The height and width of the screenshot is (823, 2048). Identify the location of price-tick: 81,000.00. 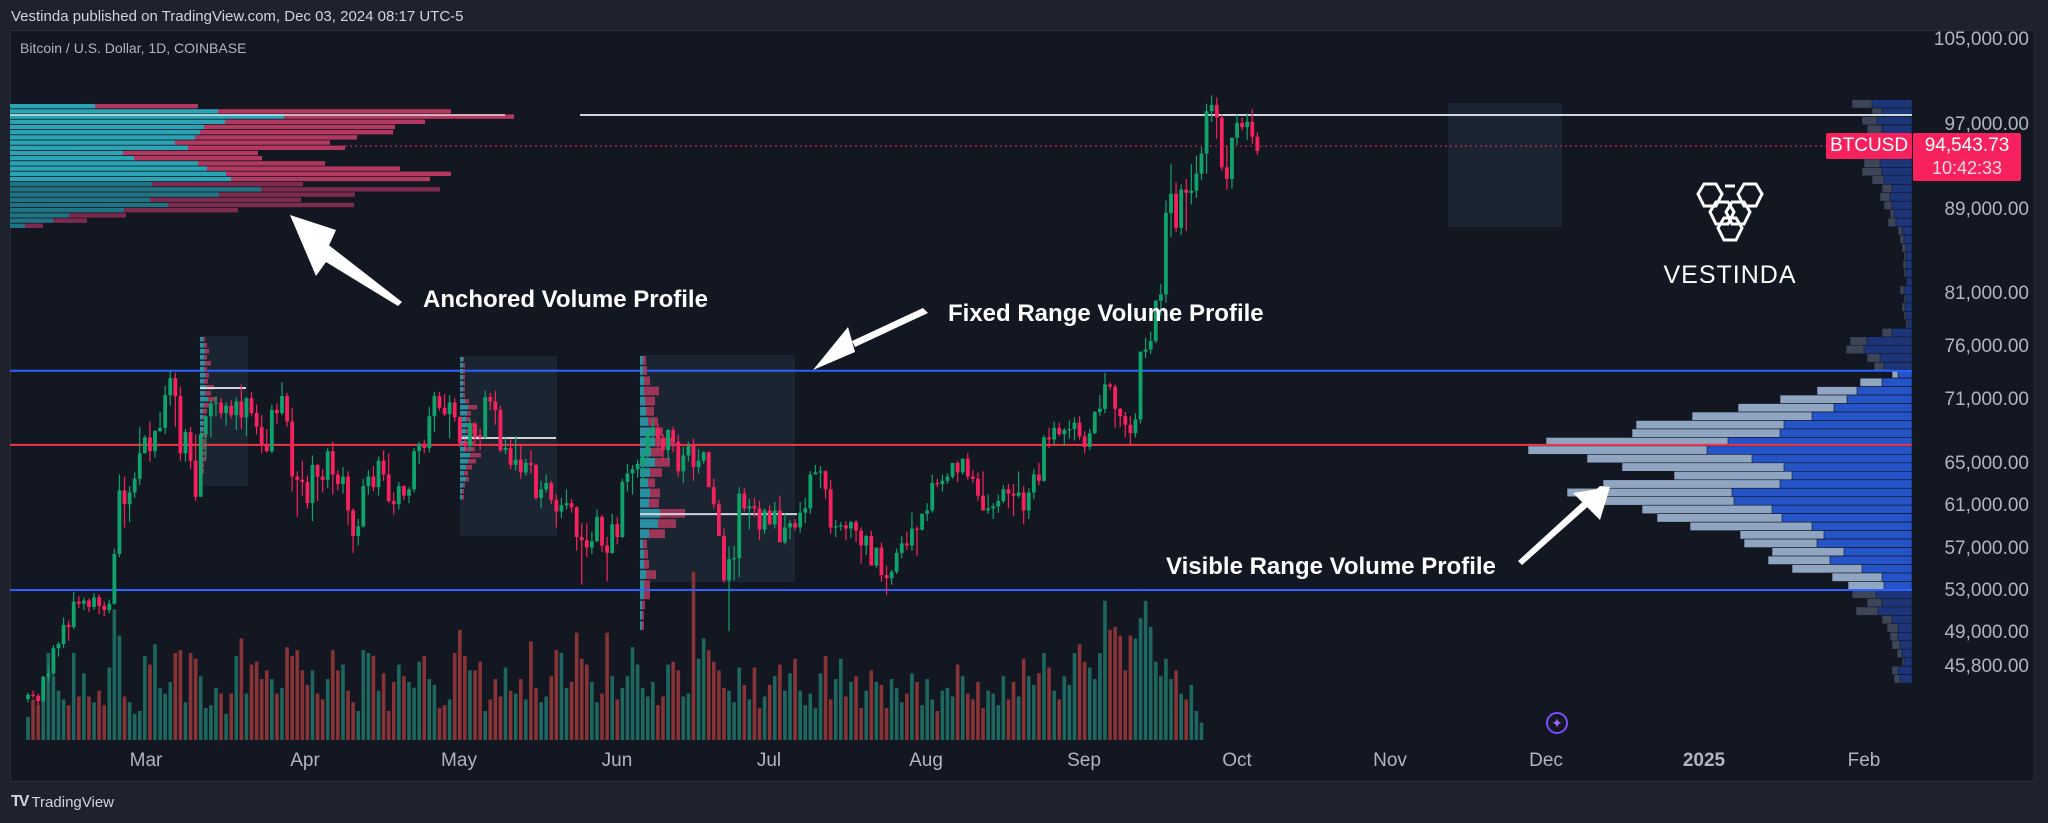
(1986, 294).